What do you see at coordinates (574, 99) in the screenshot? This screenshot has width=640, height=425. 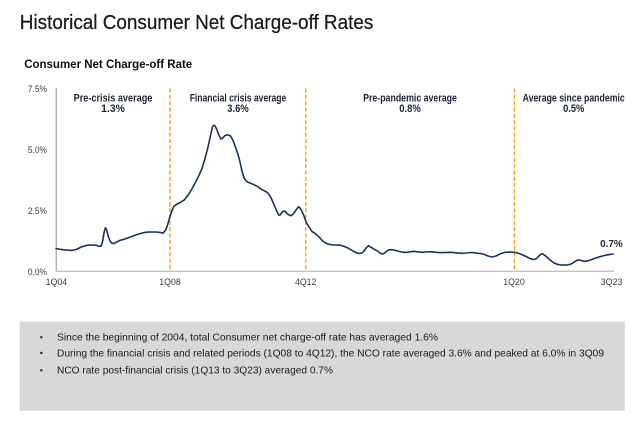 I see `svg-text: Average since pandemic` at bounding box center [574, 99].